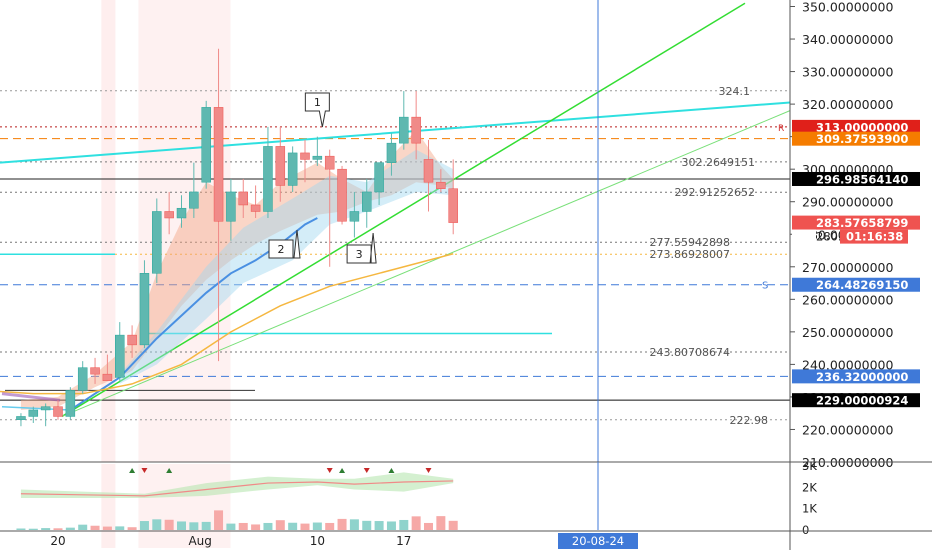 This screenshot has width=932, height=554. What do you see at coordinates (848, 267) in the screenshot?
I see `price-tick-label: 270.00000000` at bounding box center [848, 267].